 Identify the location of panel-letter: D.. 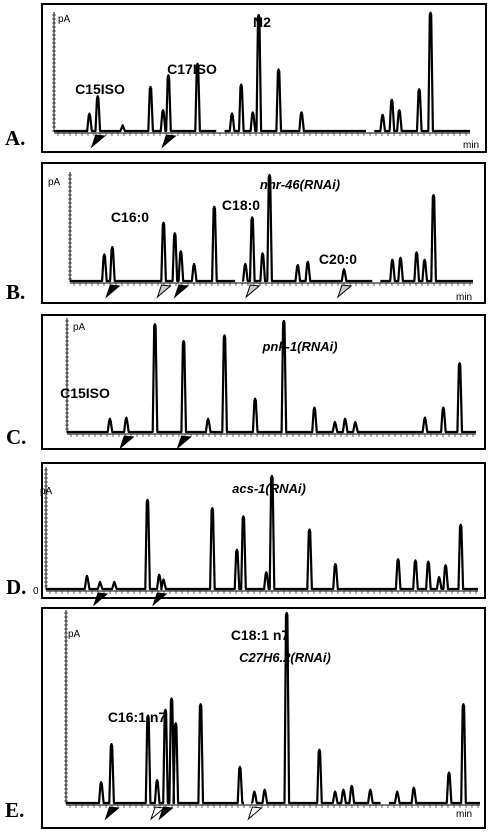
(16, 587).